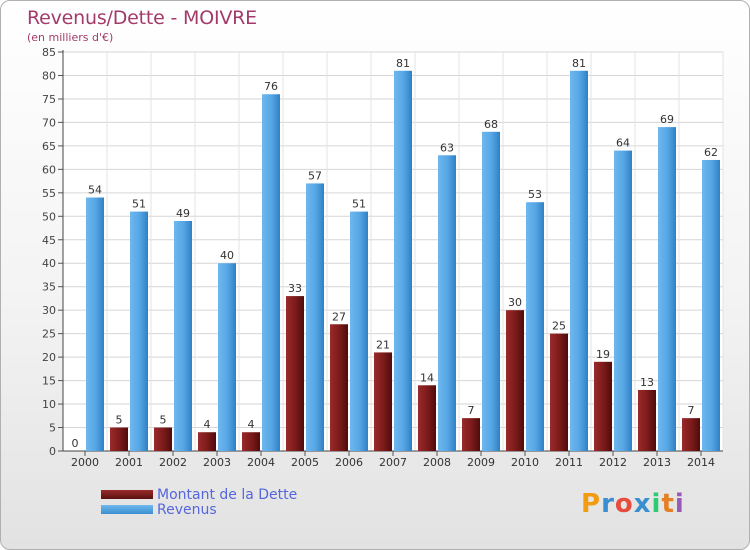  I want to click on y-tick-label: 70, so click(49, 122).